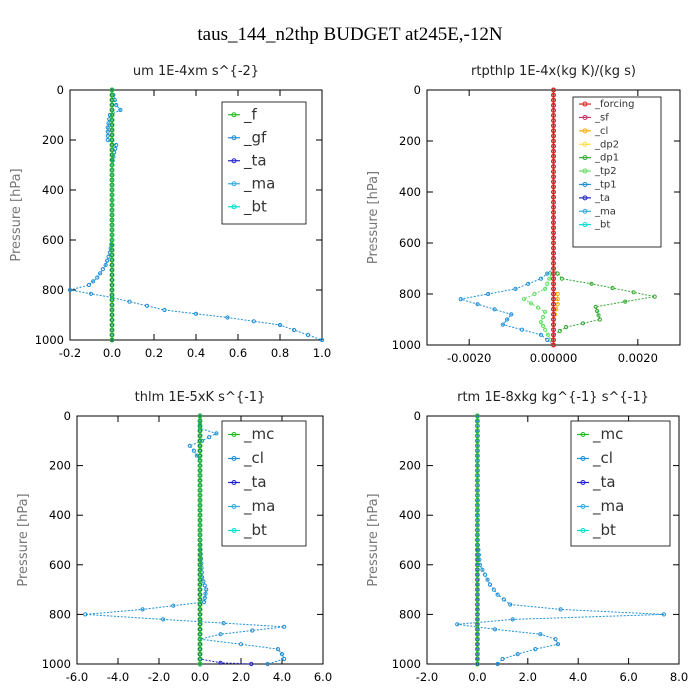 The width and height of the screenshot is (700, 700). What do you see at coordinates (607, 434) in the screenshot?
I see `legend-label: _mc` at bounding box center [607, 434].